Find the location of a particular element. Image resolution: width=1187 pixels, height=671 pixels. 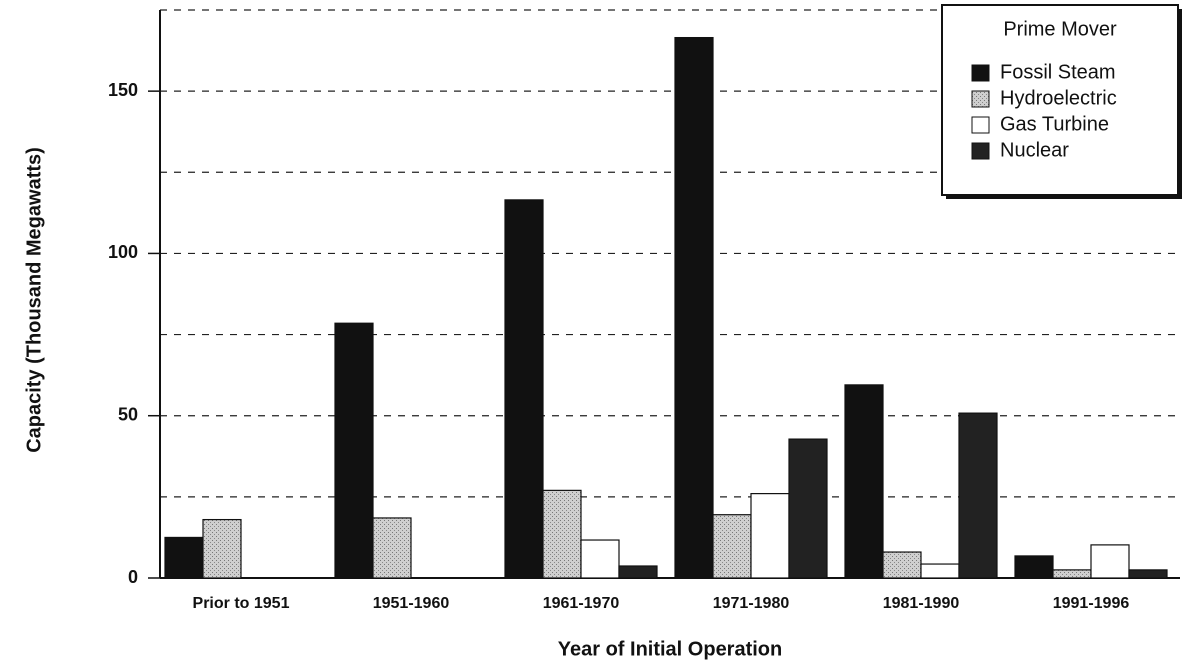

legend-label: Hydroelectric is located at coordinates (1058, 98).